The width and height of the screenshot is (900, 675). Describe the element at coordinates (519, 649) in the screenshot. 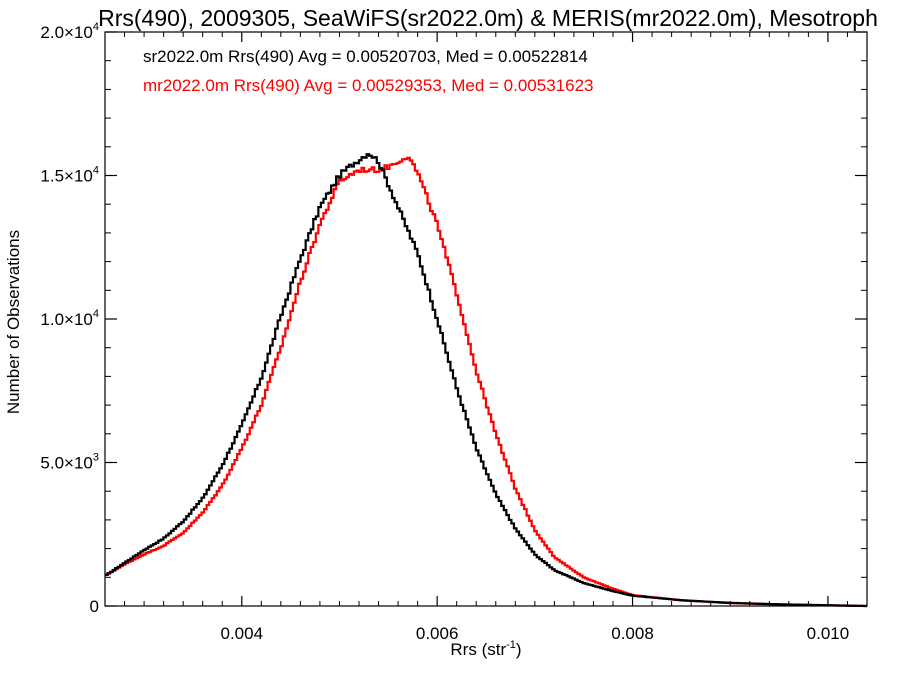

I see `x-axis-label-end: )` at that location.